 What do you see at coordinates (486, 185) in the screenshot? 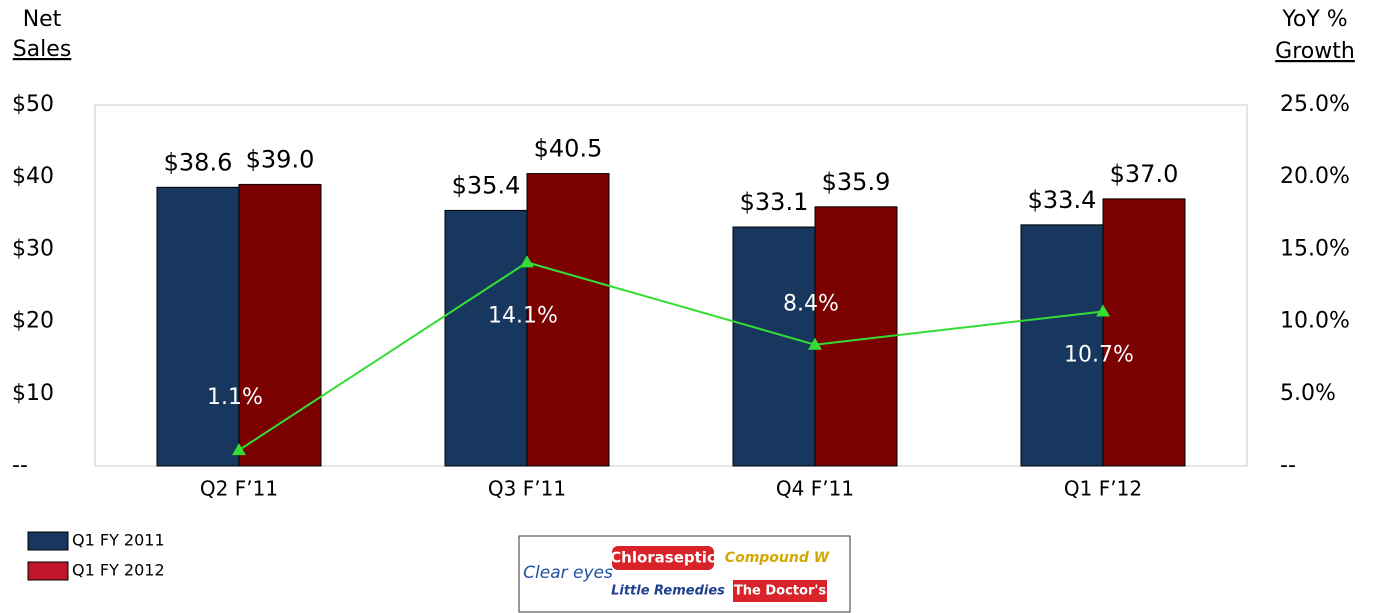
I see `data-label: $35.4` at bounding box center [486, 185].